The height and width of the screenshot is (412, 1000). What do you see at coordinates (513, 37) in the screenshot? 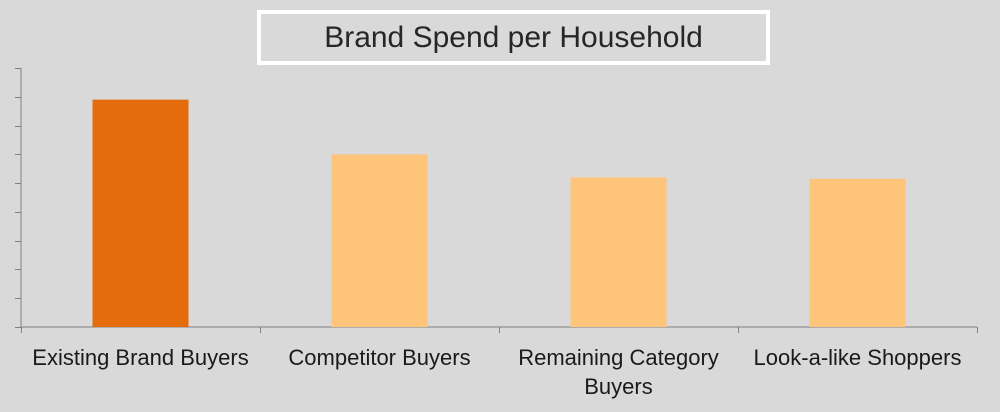
I see `chart-title: Brand Spend per Household` at bounding box center [513, 37].